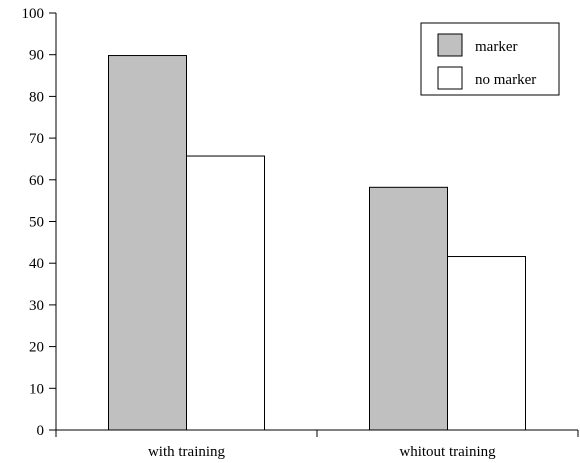 The height and width of the screenshot is (463, 580). What do you see at coordinates (33, 14) in the screenshot?
I see `y-tick-label: 100` at bounding box center [33, 14].